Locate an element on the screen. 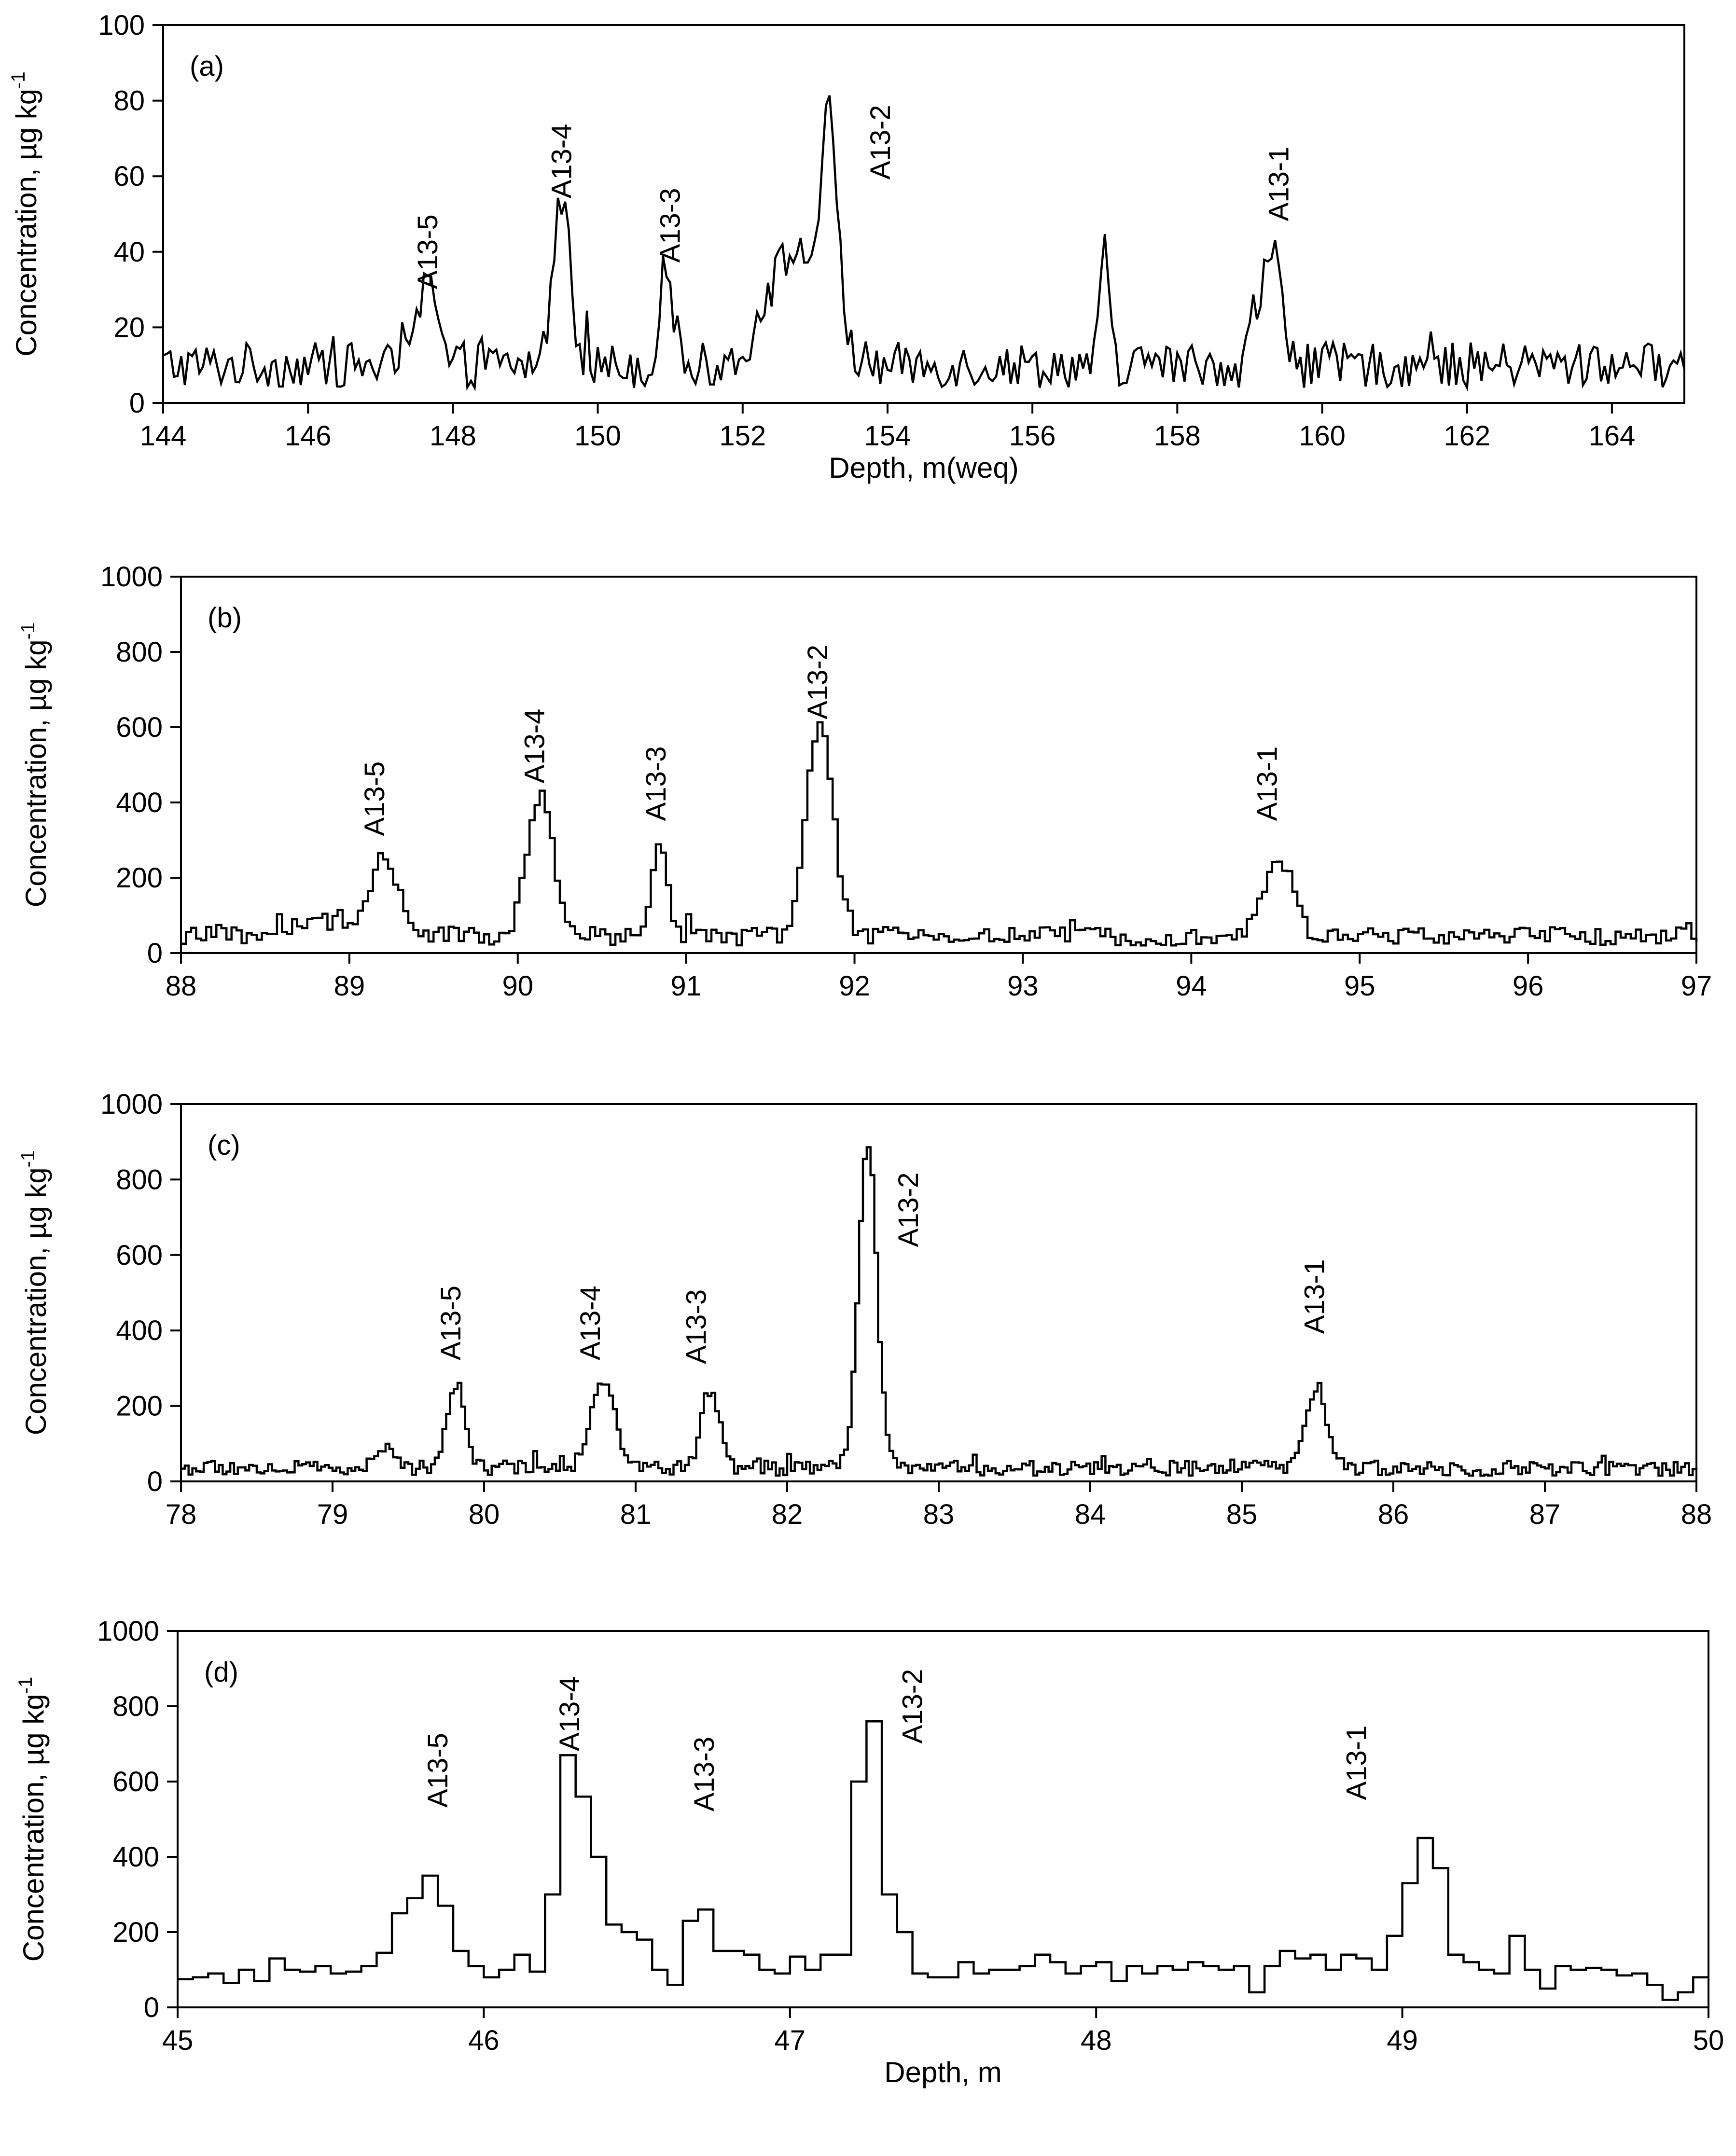  x-tick-label: 45 is located at coordinates (178, 2040).